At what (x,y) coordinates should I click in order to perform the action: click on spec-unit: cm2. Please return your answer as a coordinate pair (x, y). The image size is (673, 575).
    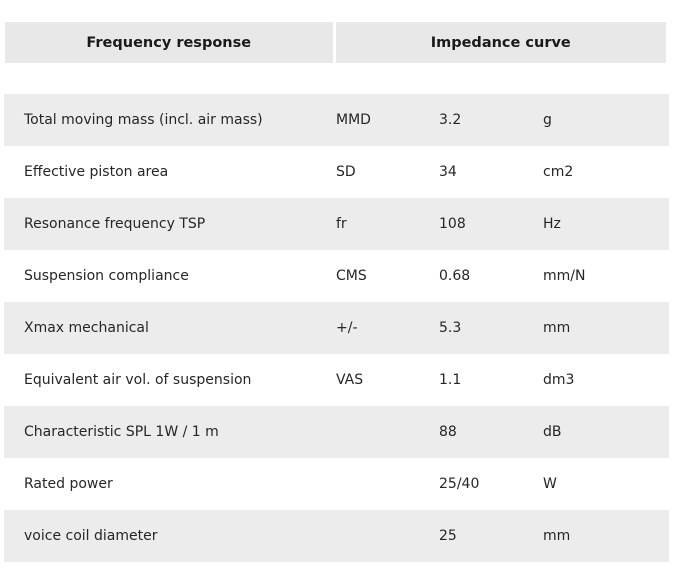
    Looking at the image, I should click on (558, 172).